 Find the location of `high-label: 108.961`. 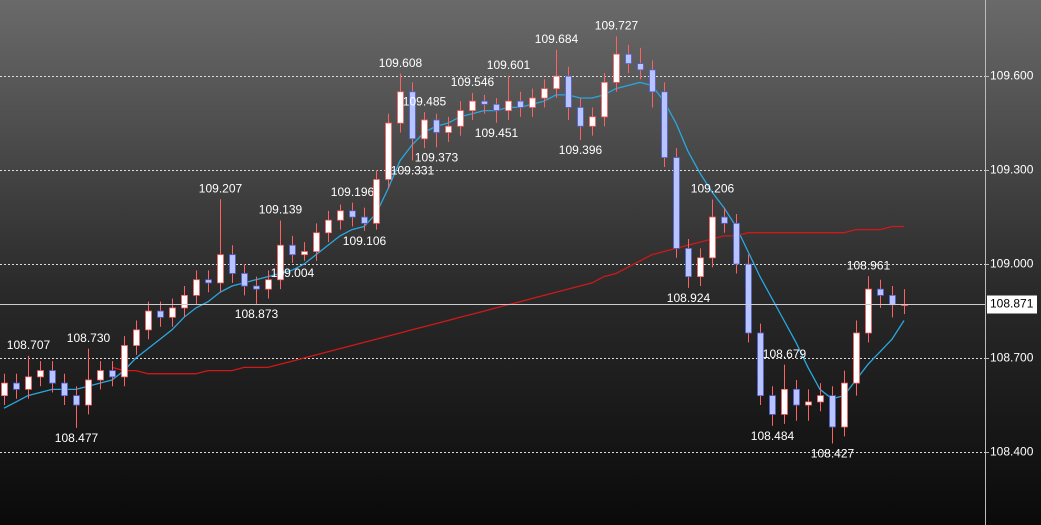

high-label: 108.961 is located at coordinates (869, 265).